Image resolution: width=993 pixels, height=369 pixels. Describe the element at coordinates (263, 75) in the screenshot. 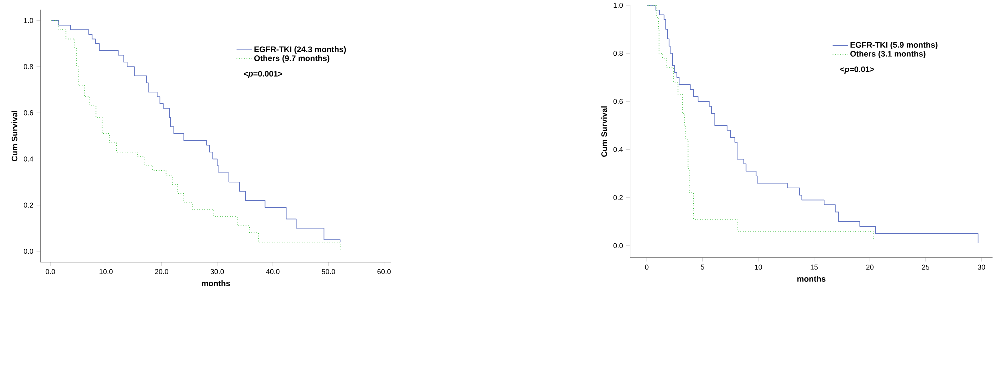

I see `annotation: <p=0.001>` at that location.